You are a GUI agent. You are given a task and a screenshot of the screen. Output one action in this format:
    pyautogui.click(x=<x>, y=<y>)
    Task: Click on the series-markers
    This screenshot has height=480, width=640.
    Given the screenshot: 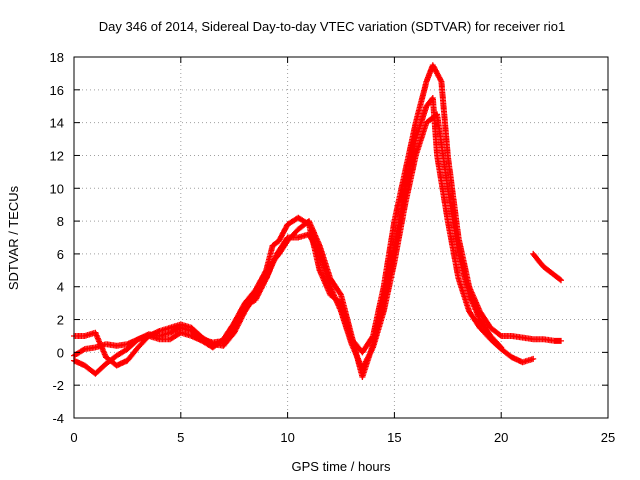 What is the action you would take?
    pyautogui.click(x=547, y=267)
    